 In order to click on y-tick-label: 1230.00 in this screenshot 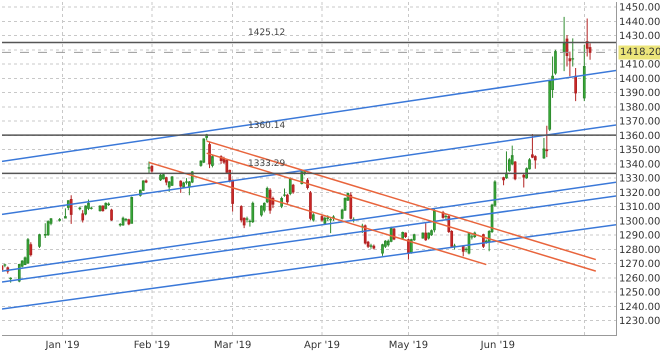, I will do `click(639, 322)`.